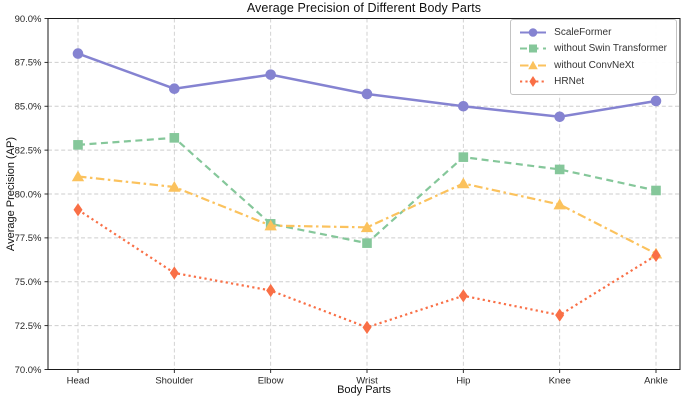 Image resolution: width=685 pixels, height=402 pixels. Describe the element at coordinates (533, 32) in the screenshot. I see `legend-glyph-circle-icon` at that location.